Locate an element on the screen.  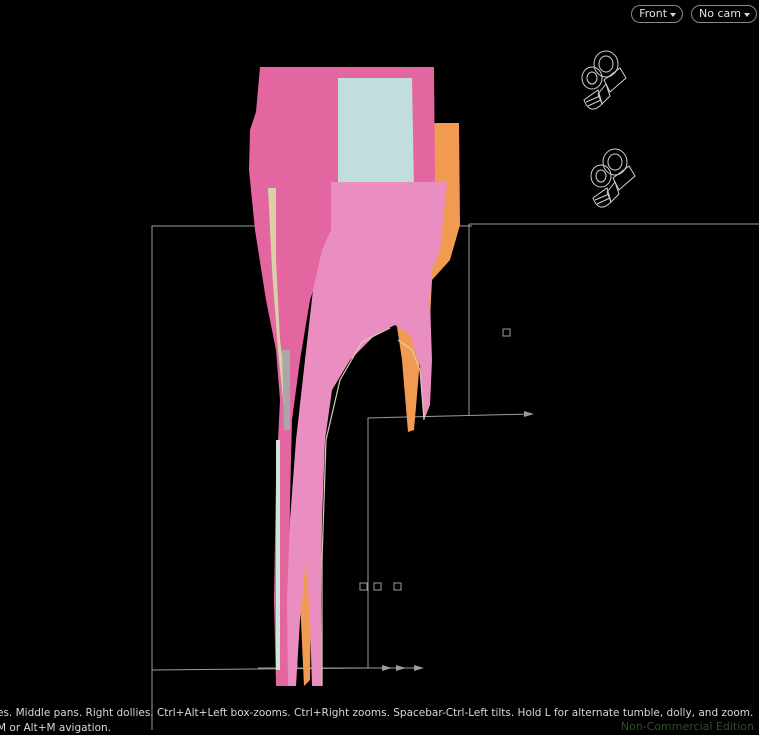
light-pink-inner-lines is located at coordinates (373, 506).